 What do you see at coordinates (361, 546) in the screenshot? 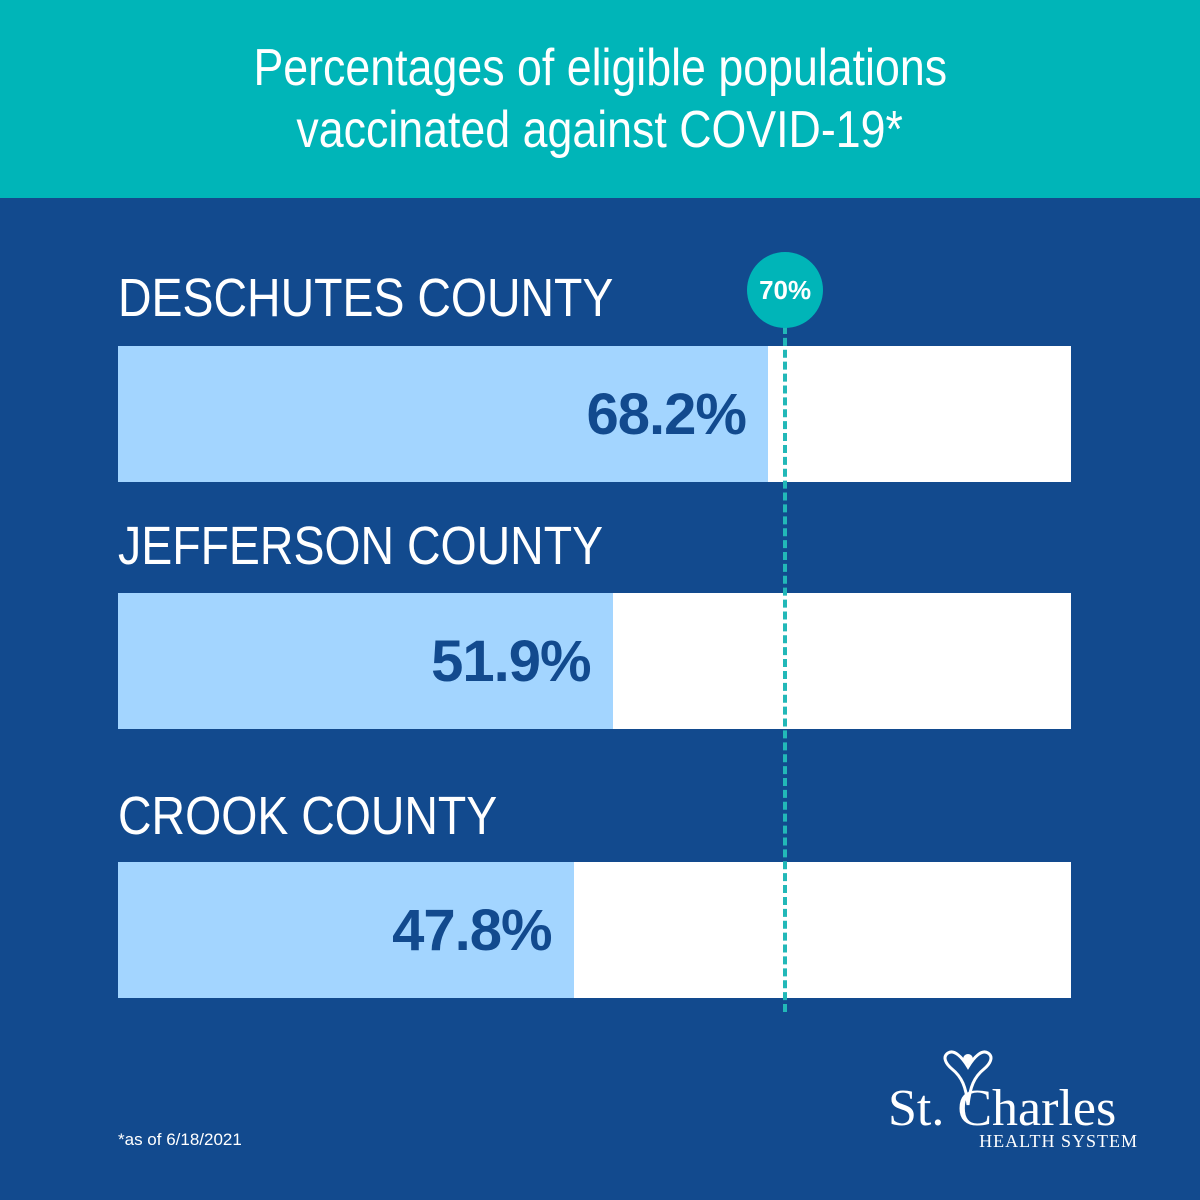
I see `category-label: JEFFERSON COUNTY` at bounding box center [361, 546].